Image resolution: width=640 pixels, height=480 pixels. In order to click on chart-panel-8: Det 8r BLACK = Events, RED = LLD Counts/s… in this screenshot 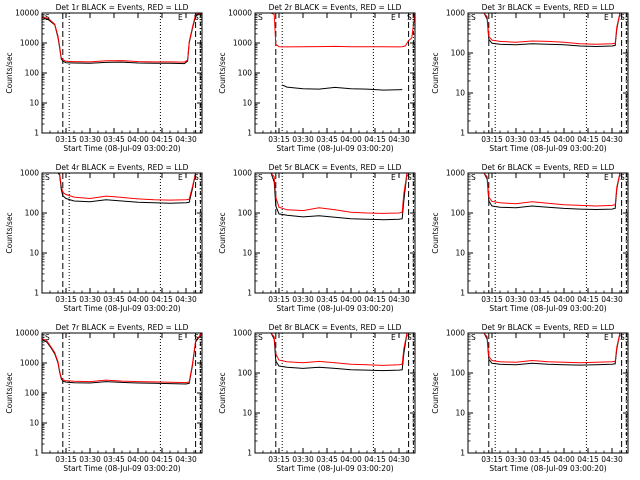, I will do `click(317, 398)`.